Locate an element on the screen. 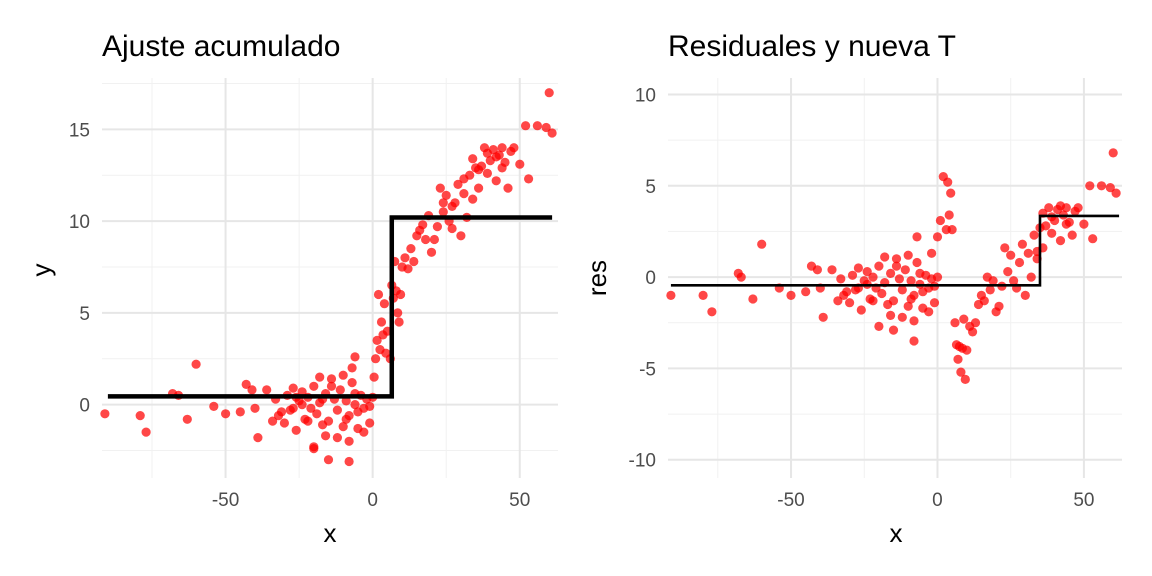  chart-title: Residuales y nueva T is located at coordinates (812, 46).